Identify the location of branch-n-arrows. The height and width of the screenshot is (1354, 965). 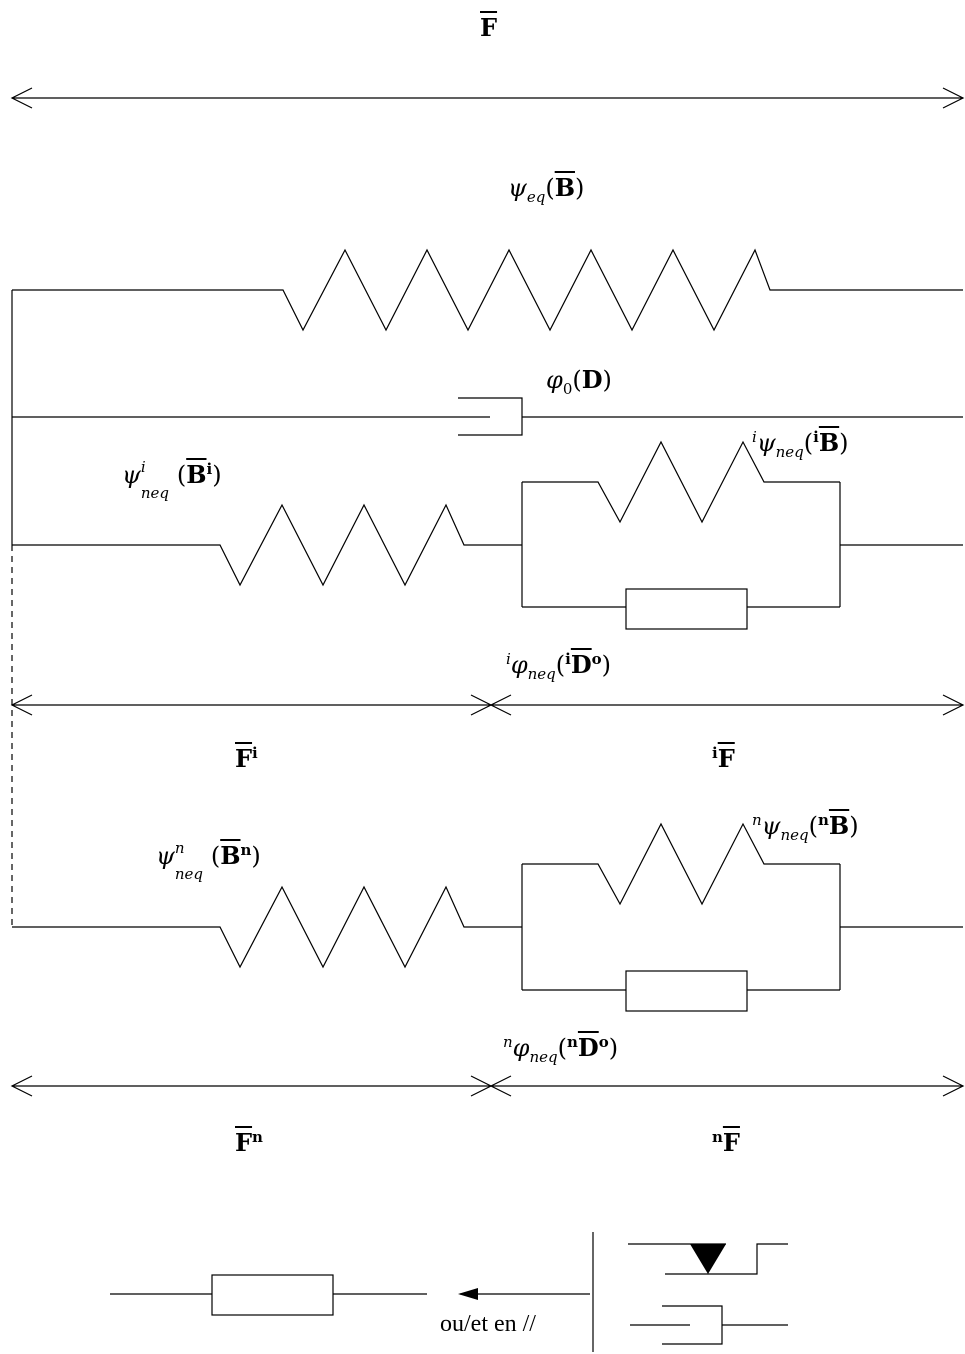
(487, 1086).